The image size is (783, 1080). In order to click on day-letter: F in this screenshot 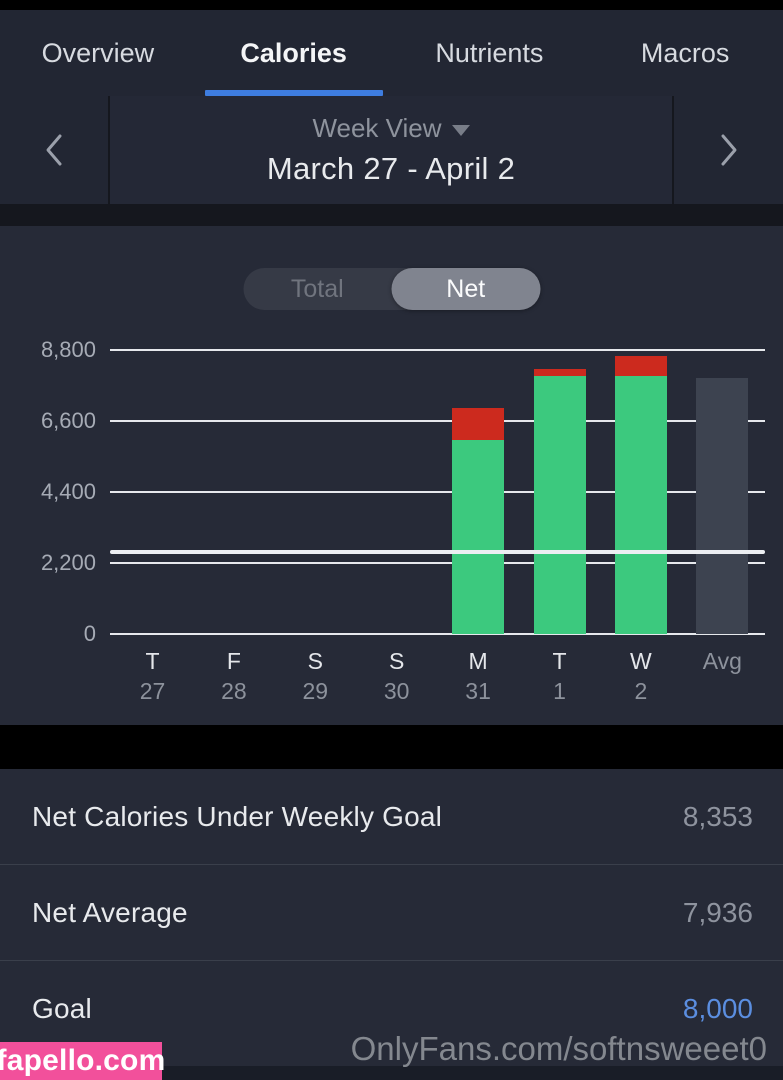, I will do `click(233, 661)`.